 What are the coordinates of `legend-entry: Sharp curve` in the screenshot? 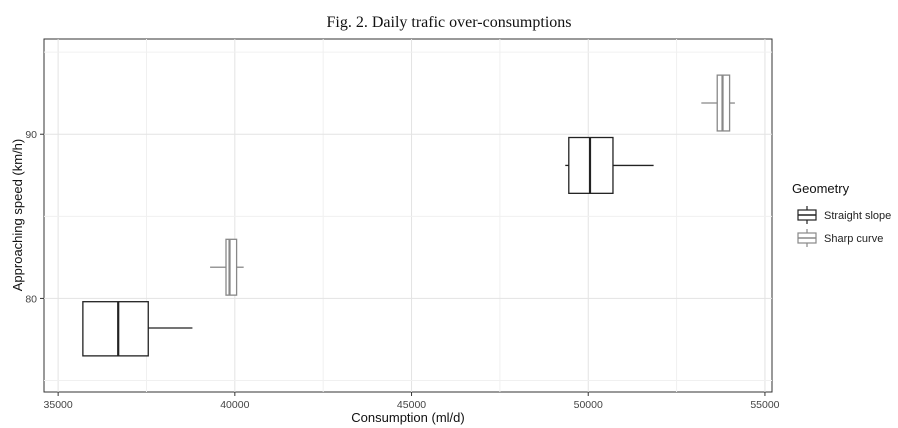 It's located at (840, 238).